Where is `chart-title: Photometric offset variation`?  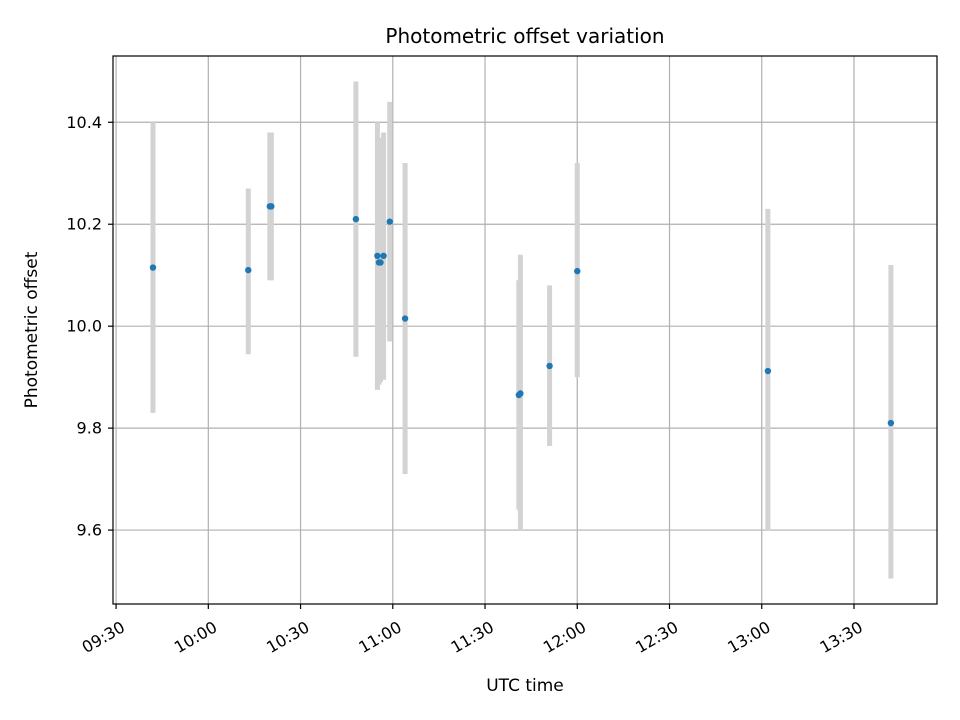 chart-title: Photometric offset variation is located at coordinates (524, 36).